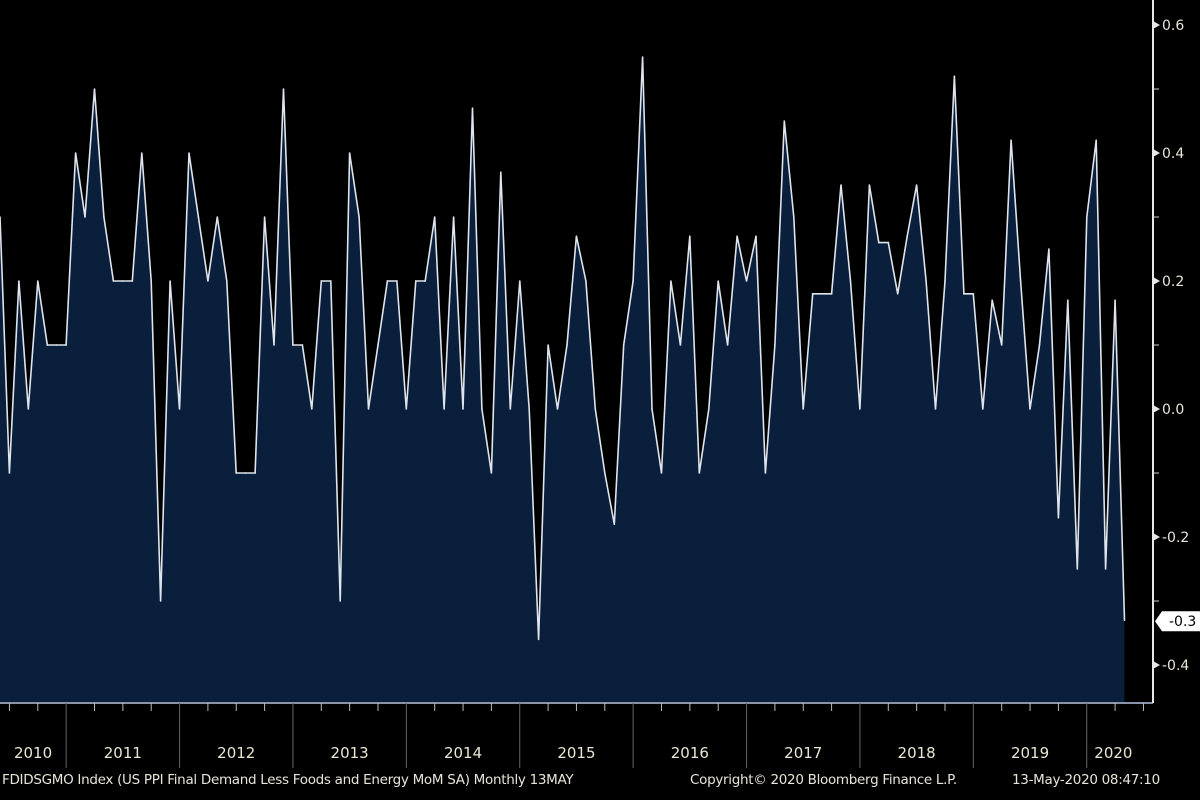 The image size is (1200, 800). I want to click on last-value-badge, so click(1177, 621).